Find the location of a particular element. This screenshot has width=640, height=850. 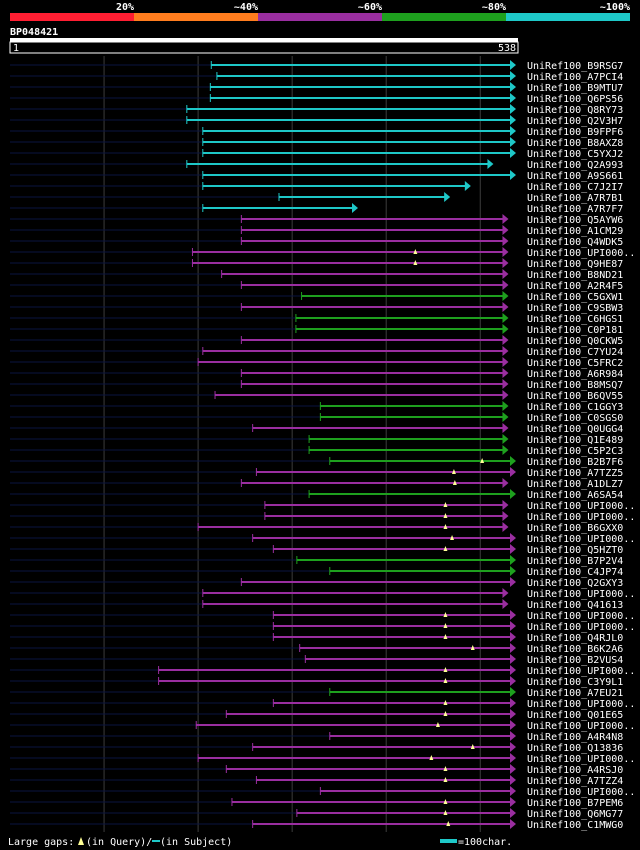

hit-label: UniRef100_C7J2I7 is located at coordinates (575, 187).